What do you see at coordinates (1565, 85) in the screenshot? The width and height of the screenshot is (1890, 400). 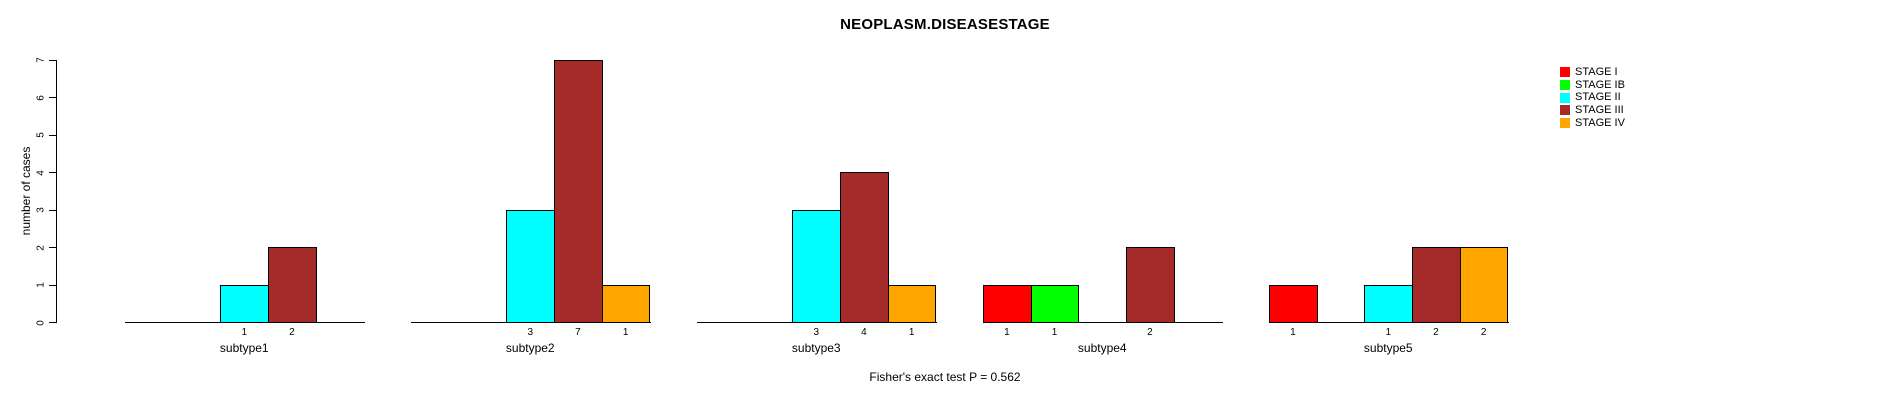 I see `legend-swatch-stage-ib` at bounding box center [1565, 85].